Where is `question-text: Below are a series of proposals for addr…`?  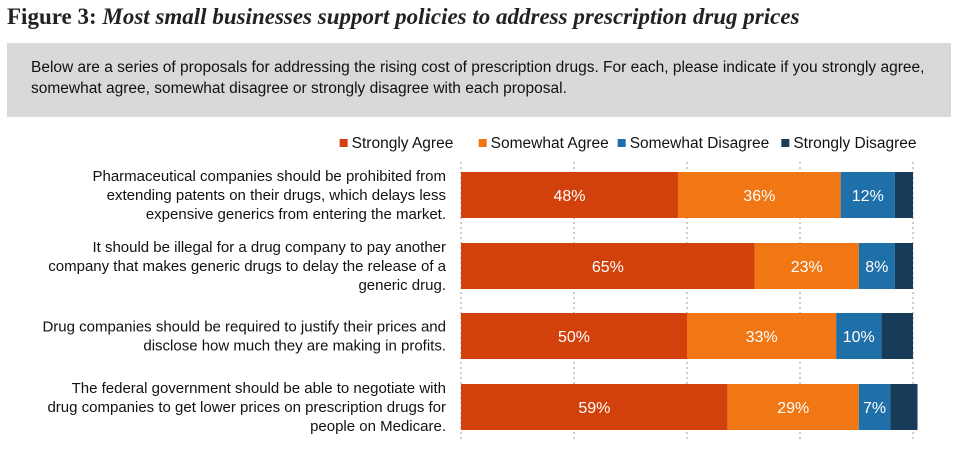
question-text: Below are a series of proposals for addr… is located at coordinates (478, 78).